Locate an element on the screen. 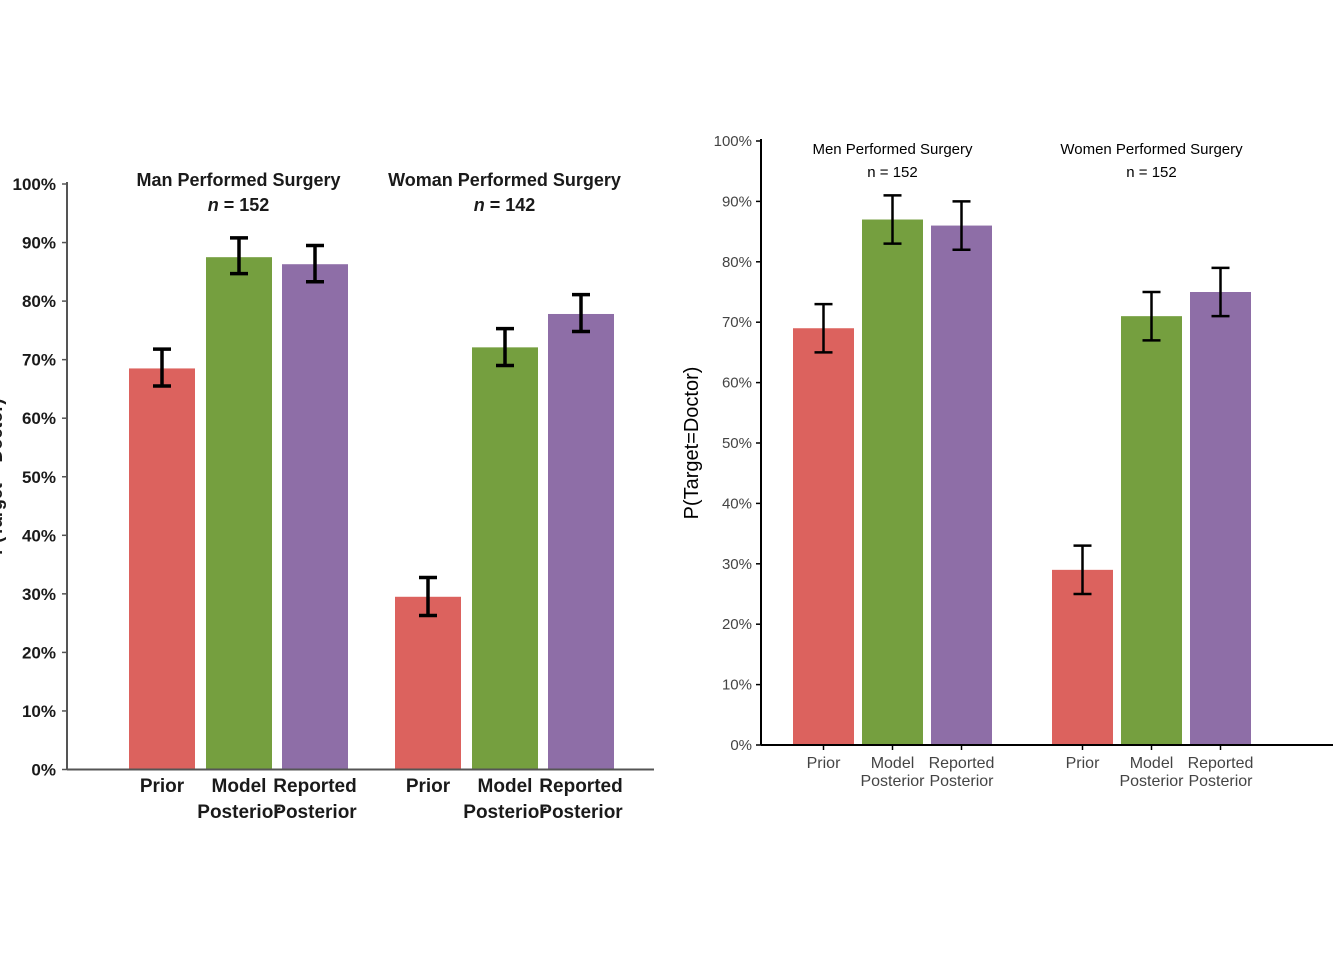 This screenshot has width=1344, height=960. left-panel-n-value: = 152 is located at coordinates (244, 205).